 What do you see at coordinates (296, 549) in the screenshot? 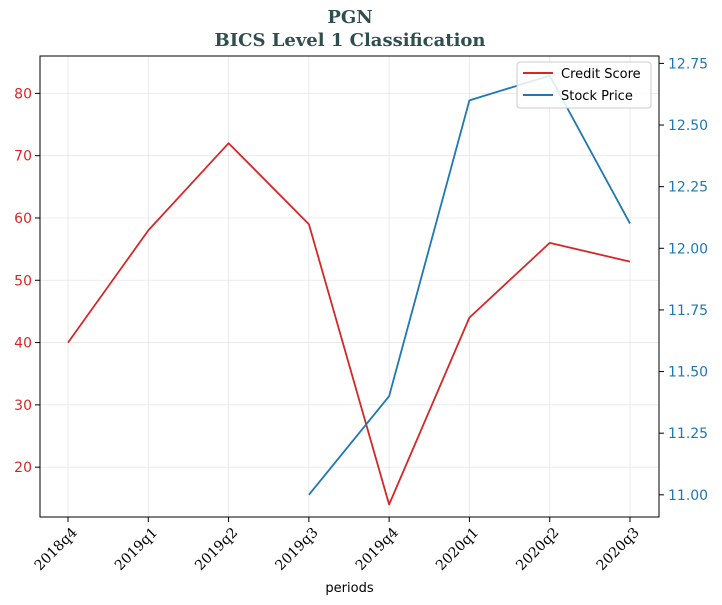
I see `x-tick-label: 2019q3` at bounding box center [296, 549].